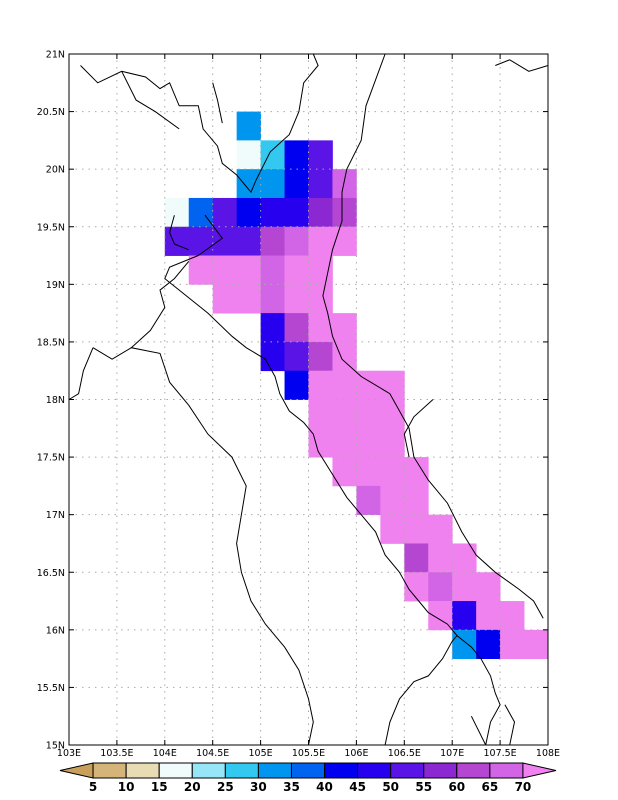  I want to click on y-tick-label: 18N, so click(55, 400).